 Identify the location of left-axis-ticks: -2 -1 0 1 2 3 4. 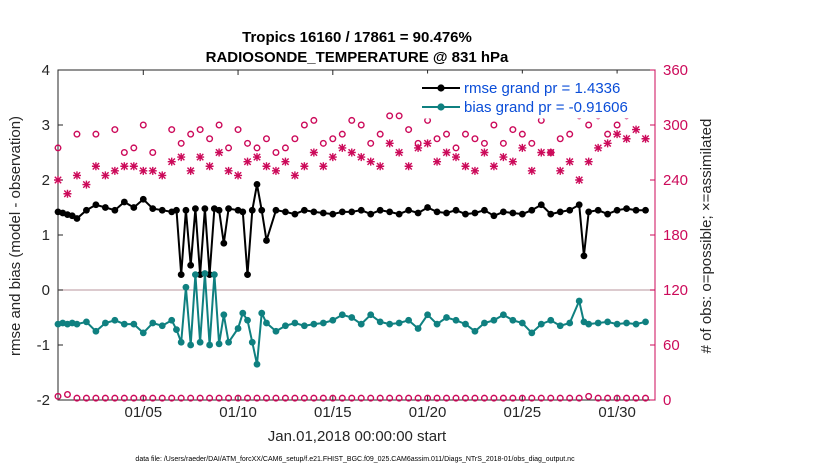
(50, 235).